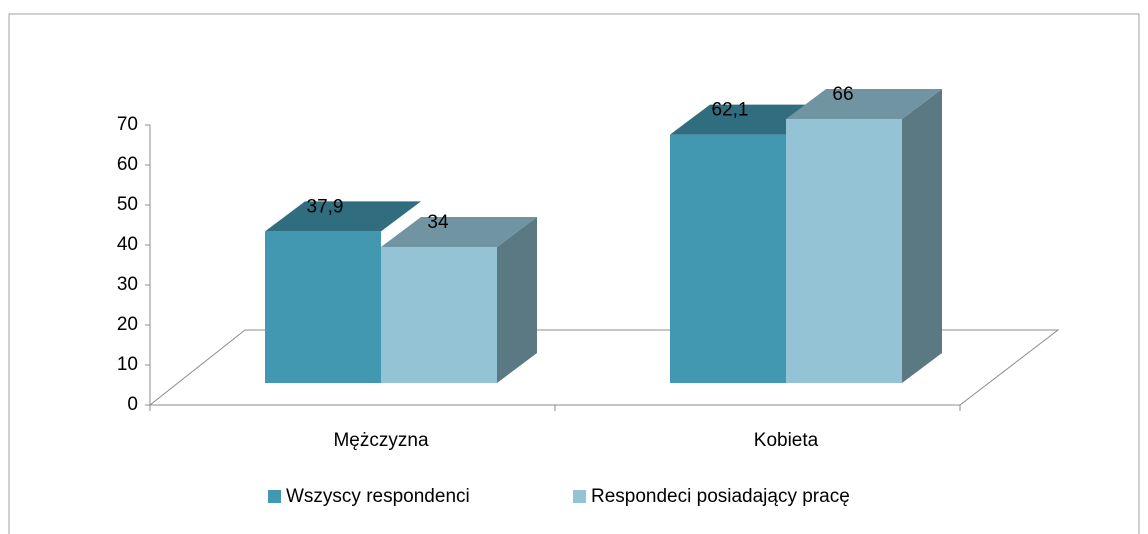  Describe the element at coordinates (127, 244) in the screenshot. I see `y-tick-label: 40` at that location.